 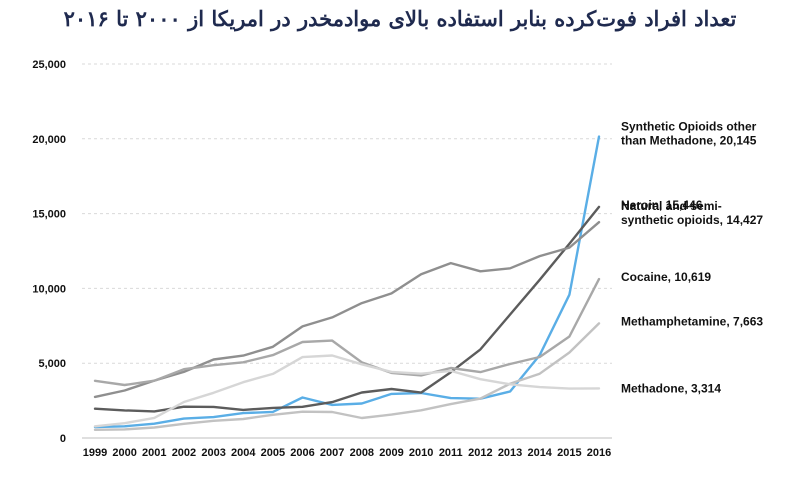 What do you see at coordinates (124, 453) in the screenshot?
I see `x-tick-label: 2000` at bounding box center [124, 453].